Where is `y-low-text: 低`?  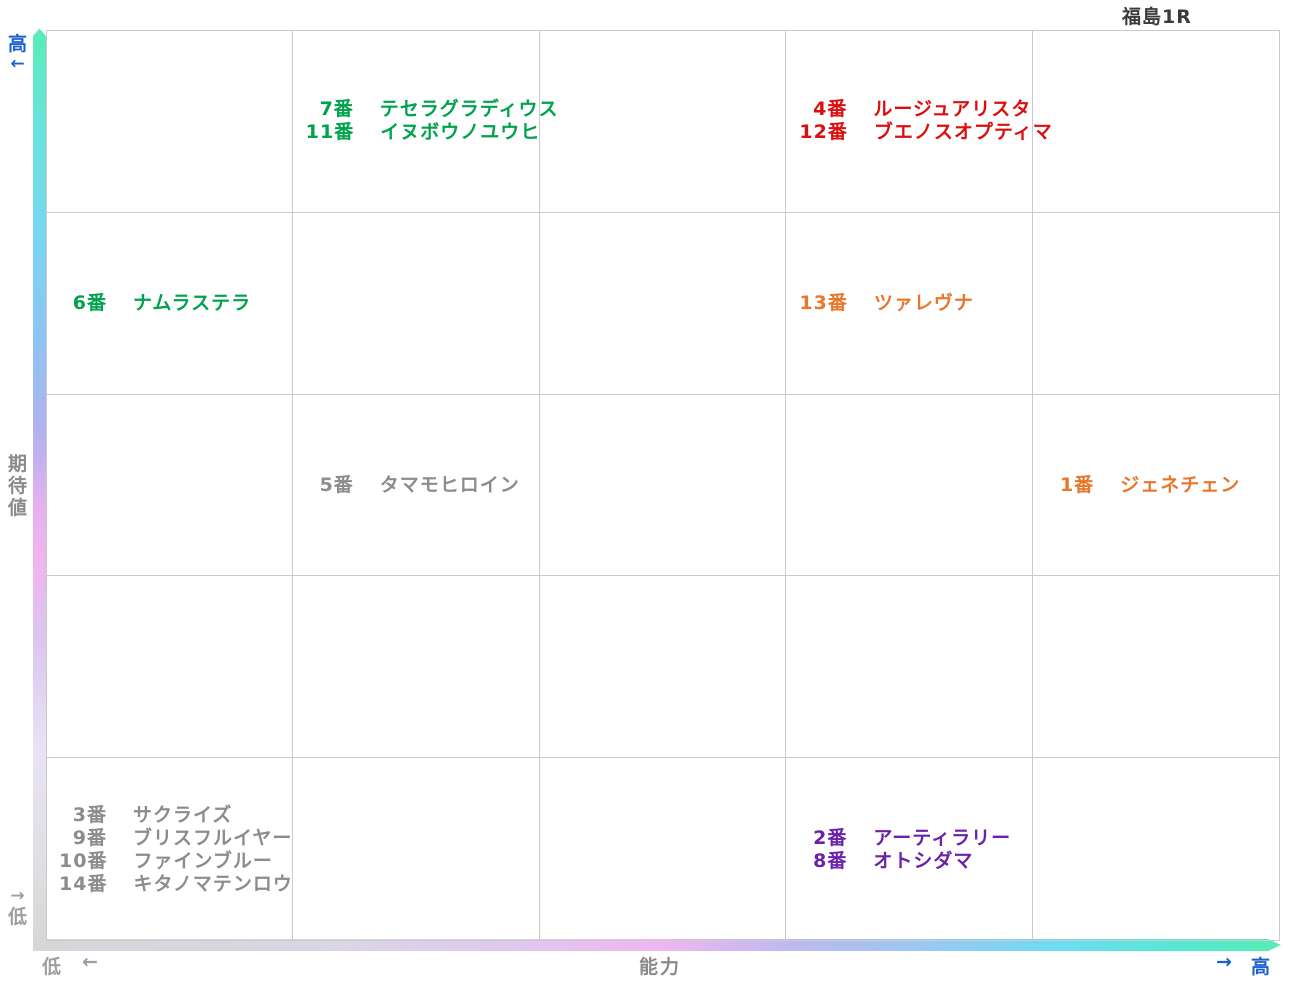 y-low-text: 低 is located at coordinates (18, 917).